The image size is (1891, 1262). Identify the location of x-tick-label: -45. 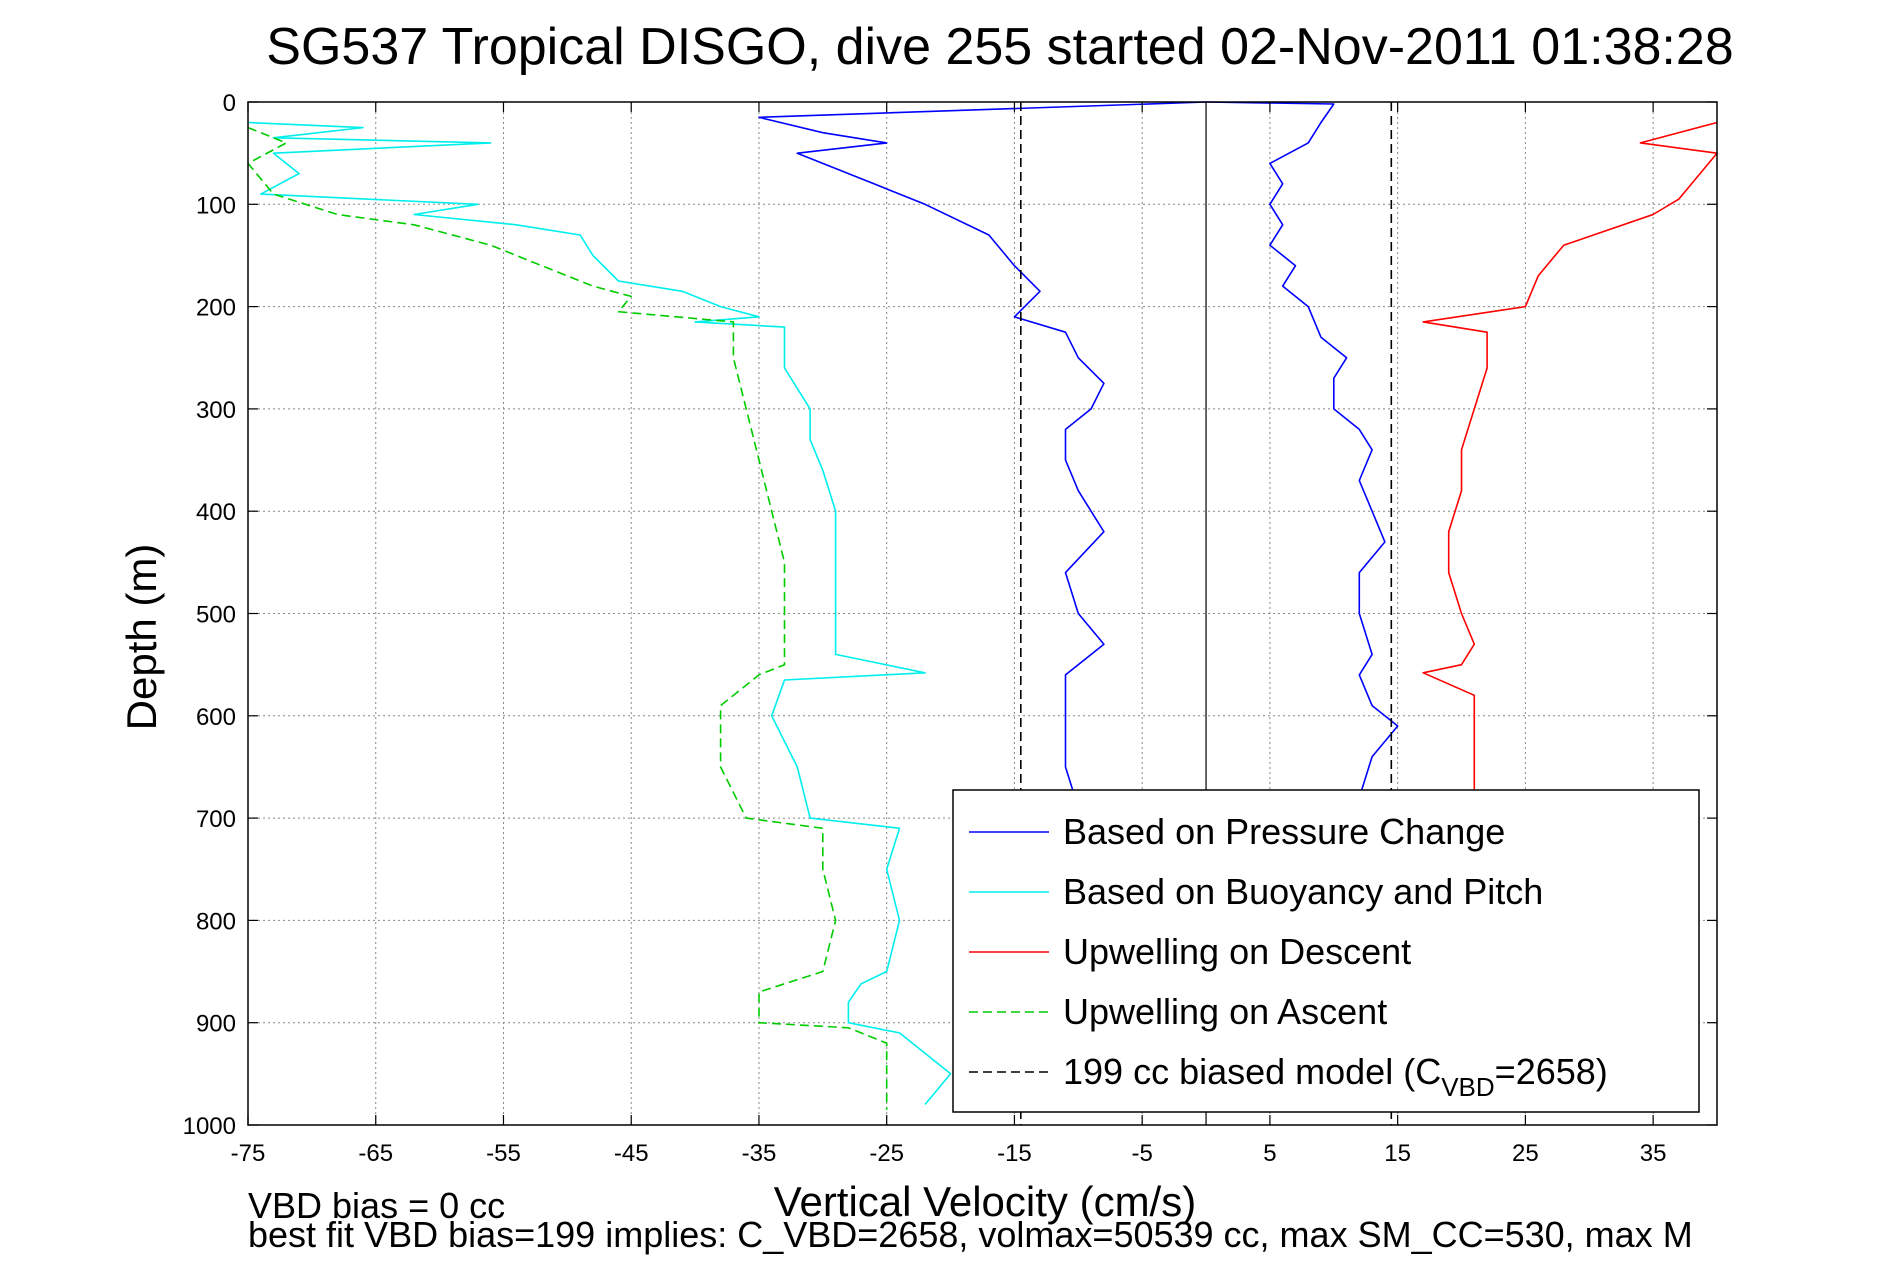
(631, 1153).